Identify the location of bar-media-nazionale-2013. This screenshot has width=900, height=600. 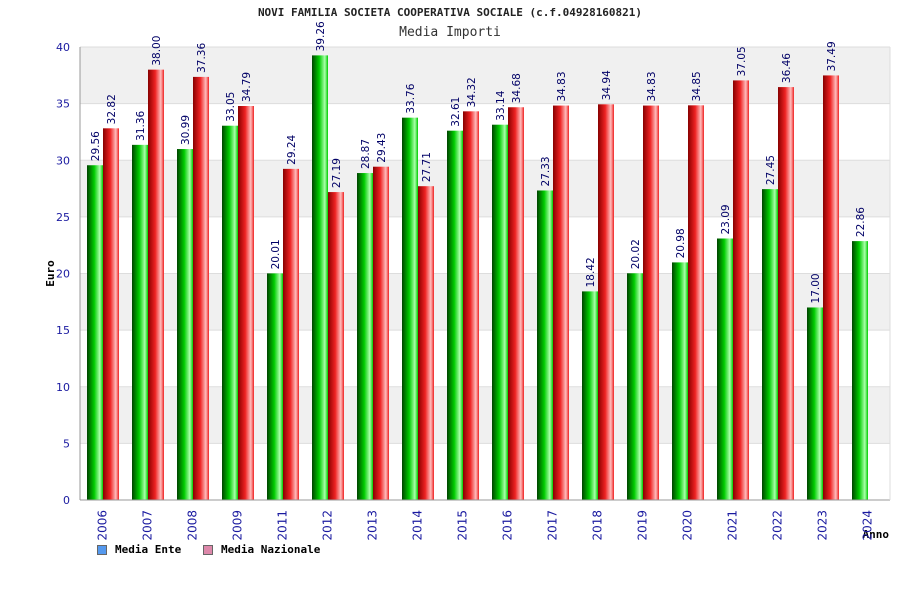
(381, 333).